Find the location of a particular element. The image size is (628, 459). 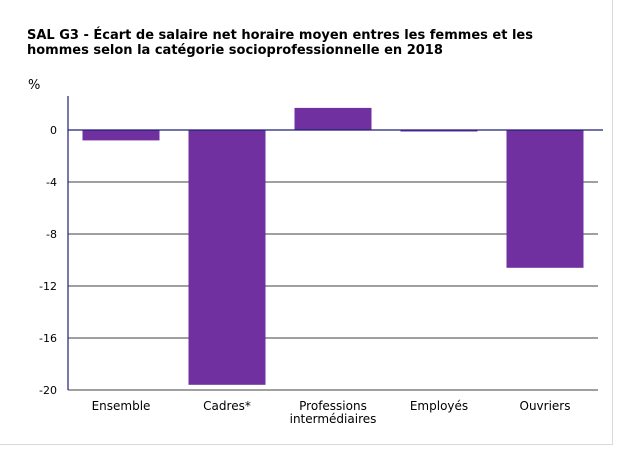

x-category-label: Cadres* is located at coordinates (227, 406).